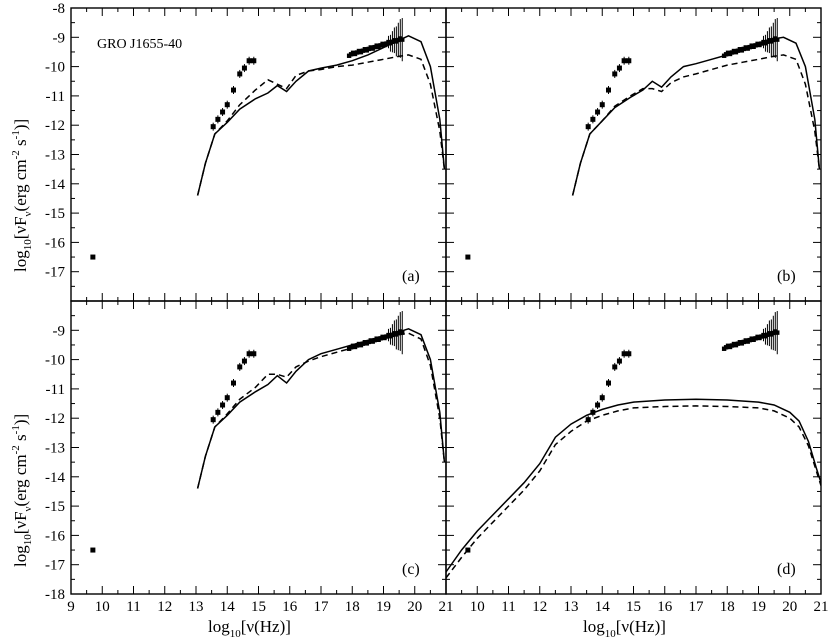  What do you see at coordinates (786, 276) in the screenshot?
I see `panel-label: (b)` at bounding box center [786, 276].